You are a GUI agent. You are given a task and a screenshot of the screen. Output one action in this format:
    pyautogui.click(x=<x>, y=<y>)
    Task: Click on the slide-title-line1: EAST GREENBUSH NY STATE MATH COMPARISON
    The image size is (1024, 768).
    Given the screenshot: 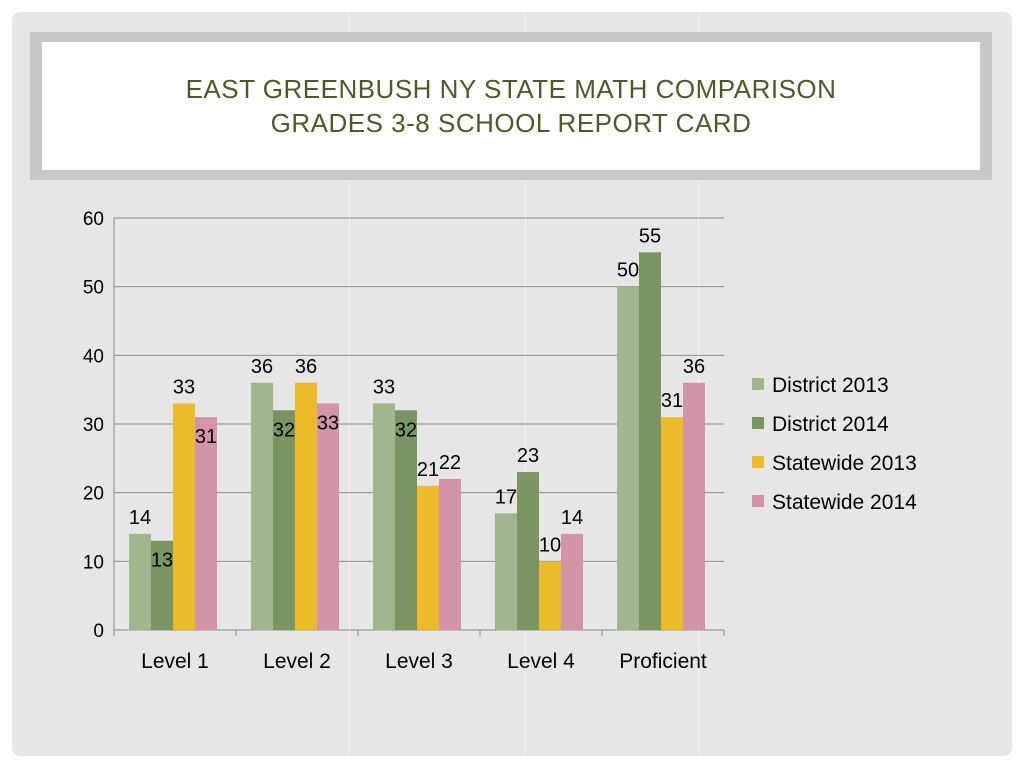 What is the action you would take?
    pyautogui.click(x=511, y=89)
    